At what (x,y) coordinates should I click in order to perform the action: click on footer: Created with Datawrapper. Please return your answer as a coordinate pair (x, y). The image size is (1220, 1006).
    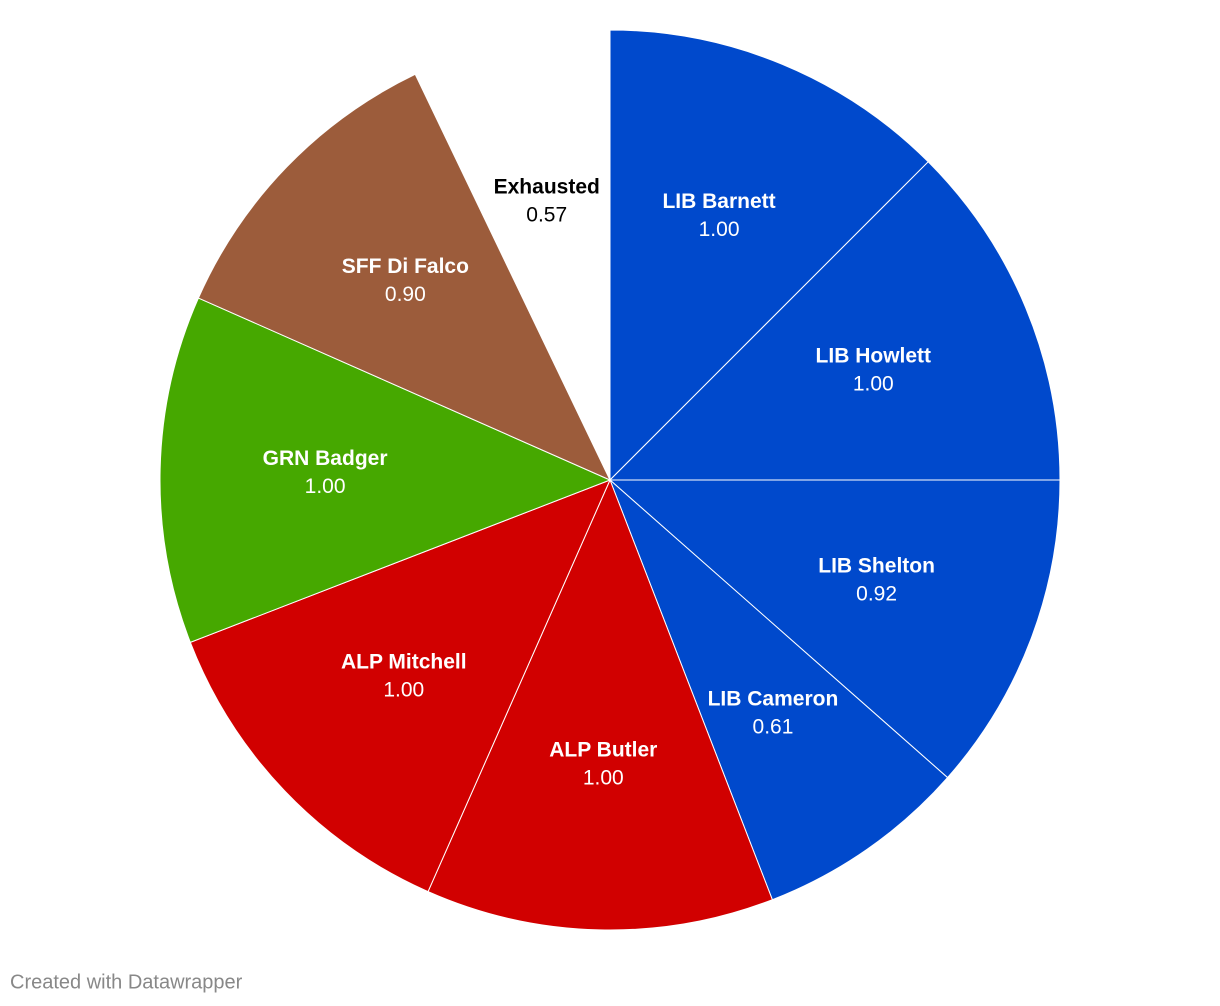
    Looking at the image, I should click on (126, 982).